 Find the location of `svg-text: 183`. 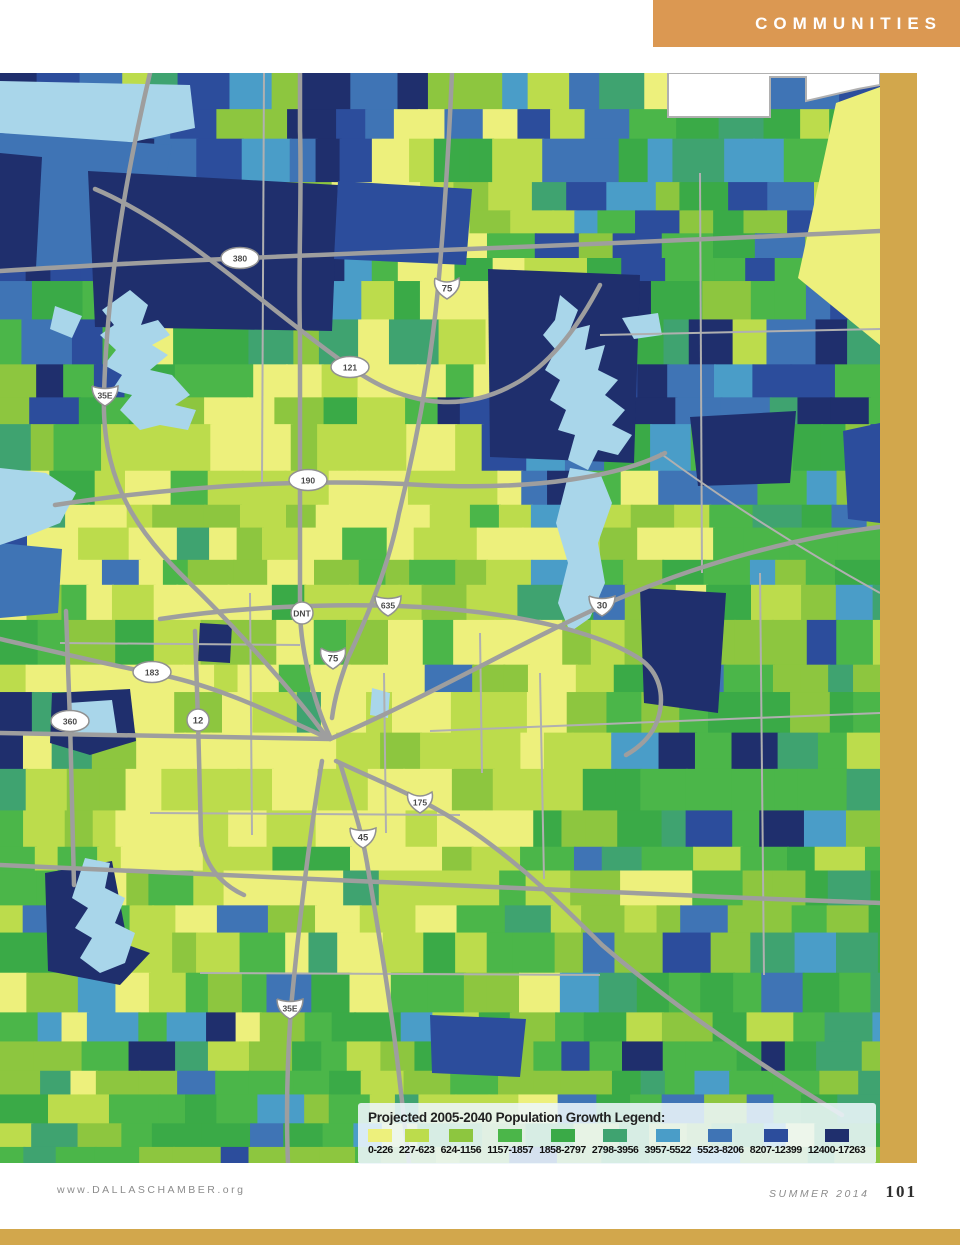

svg-text: 183 is located at coordinates (152, 673).